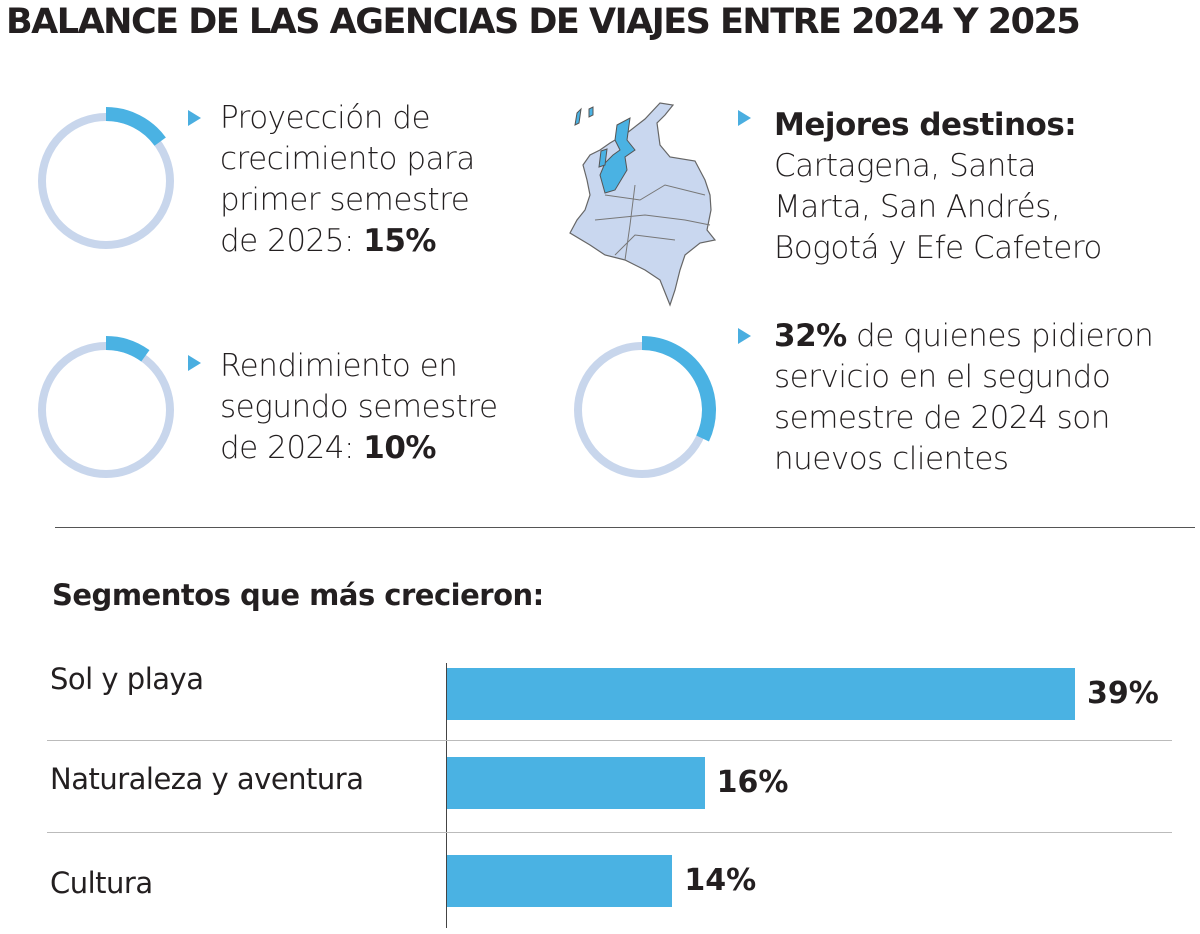 The height and width of the screenshot is (934, 1200). Describe the element at coordinates (292, 241) in the screenshot. I see `text-line: de 2025:` at that location.